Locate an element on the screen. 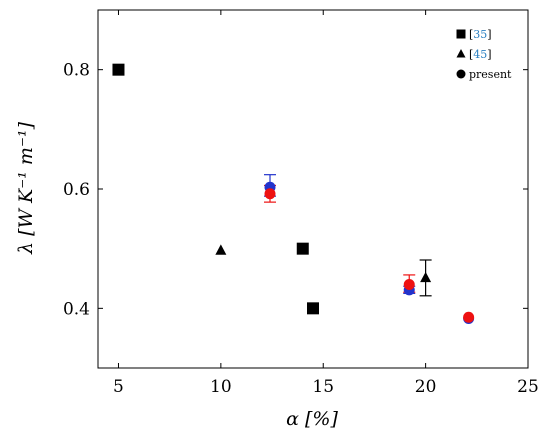 Image resolution: width=550 pixels, height=440 pixels. y-axis-label: λ [W K⁻¹ m⁻¹] is located at coordinates (26, 188).